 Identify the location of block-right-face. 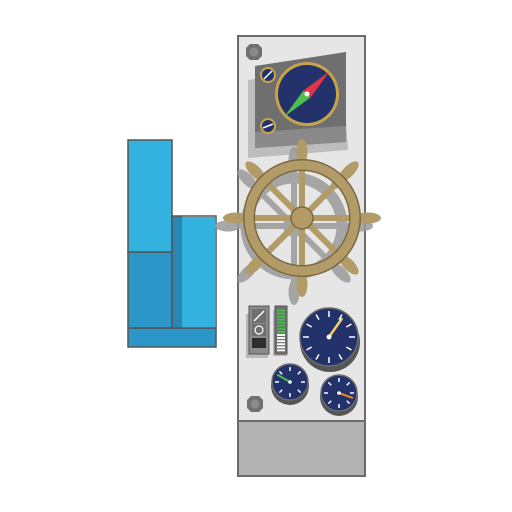
(198, 272).